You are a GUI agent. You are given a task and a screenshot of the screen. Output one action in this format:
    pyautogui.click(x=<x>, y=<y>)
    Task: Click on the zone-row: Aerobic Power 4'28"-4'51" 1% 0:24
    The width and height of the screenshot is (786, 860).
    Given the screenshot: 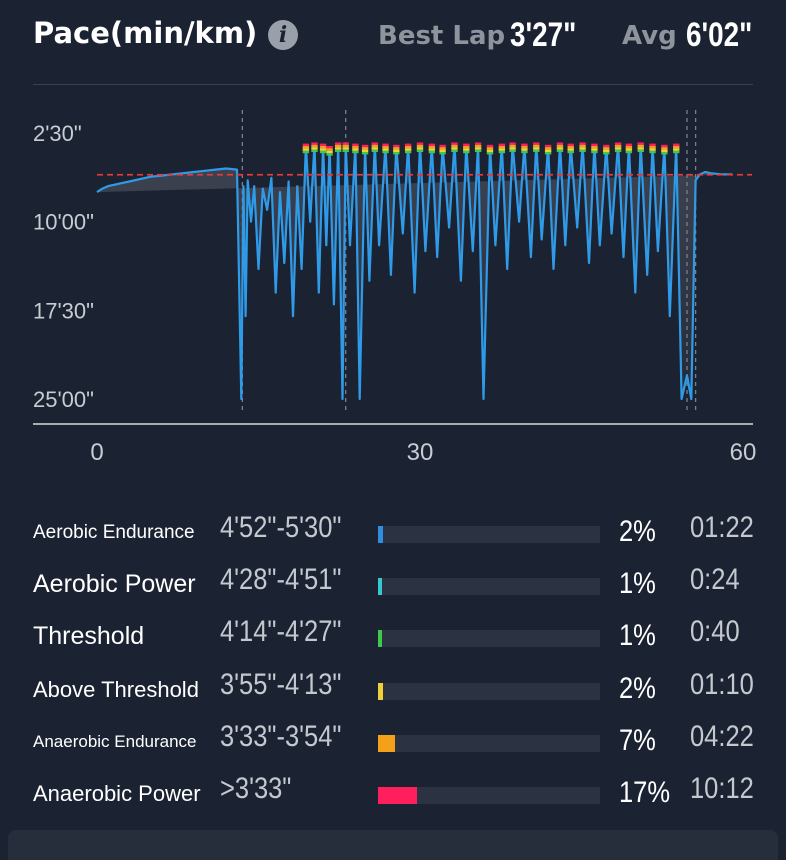 What is the action you would take?
    pyautogui.click(x=393, y=587)
    